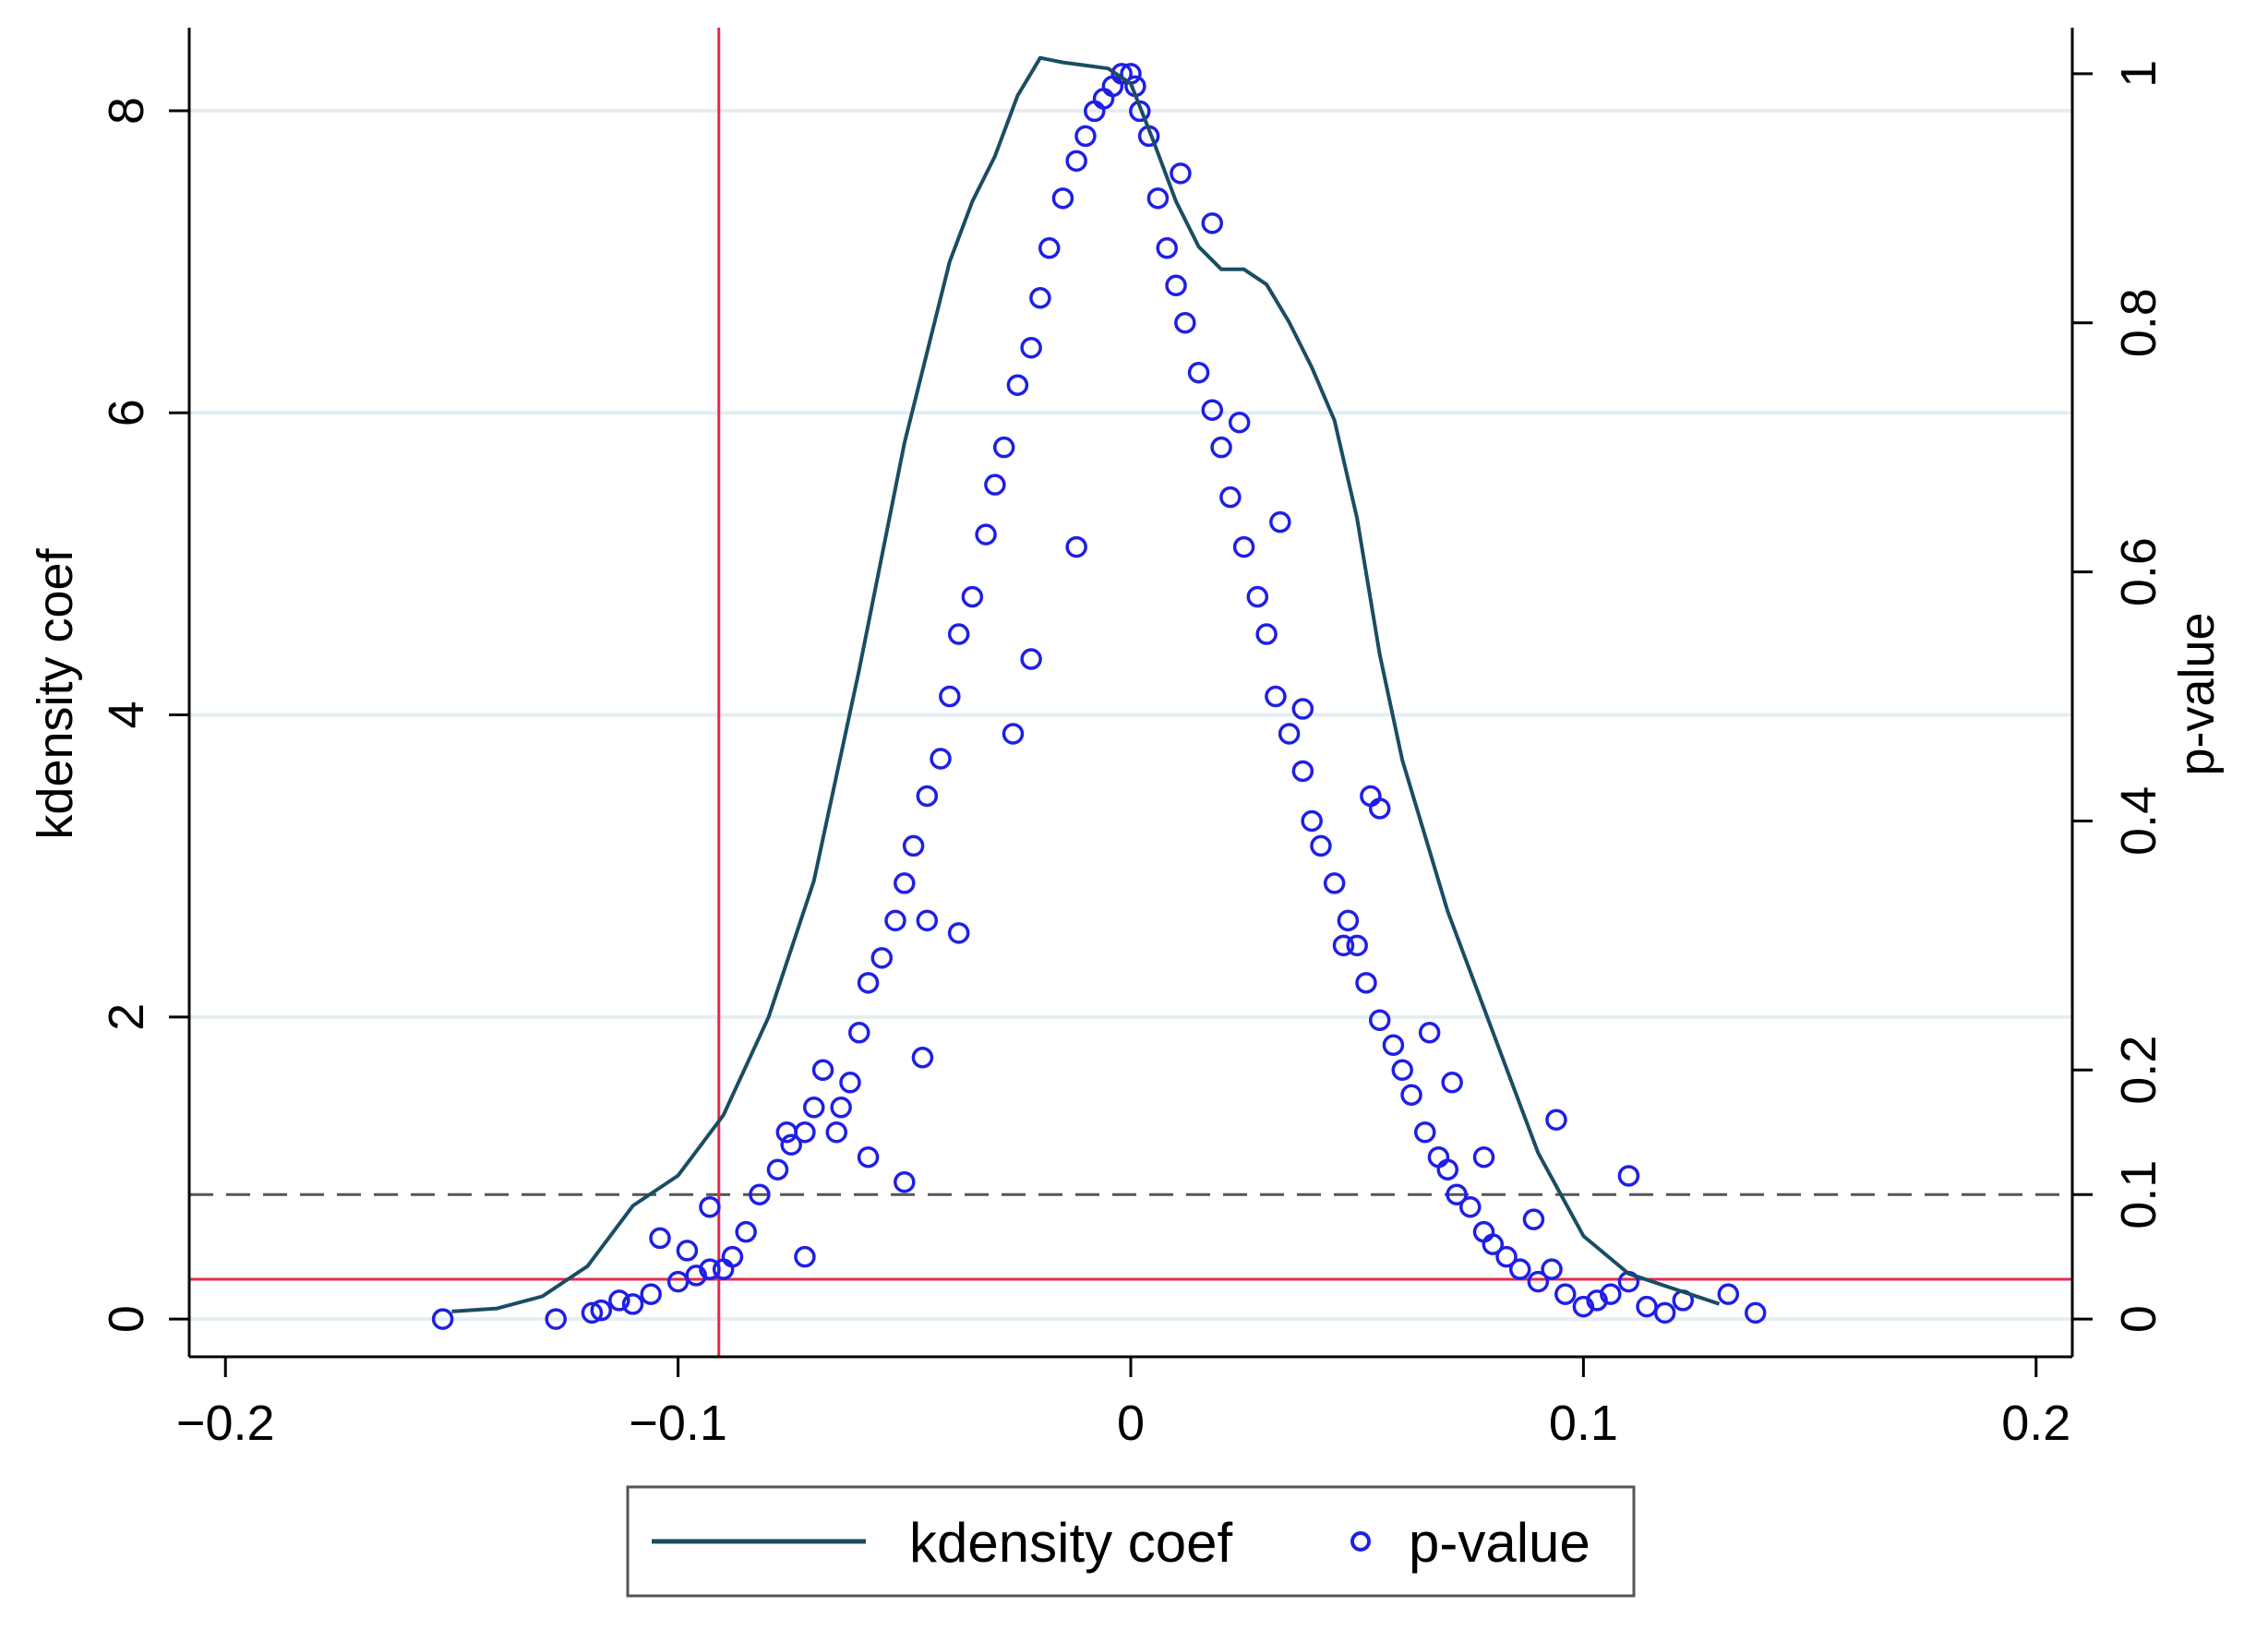 The height and width of the screenshot is (1642, 2268). What do you see at coordinates (1360, 1541) in the screenshot?
I see `legend-circle-swatch` at bounding box center [1360, 1541].